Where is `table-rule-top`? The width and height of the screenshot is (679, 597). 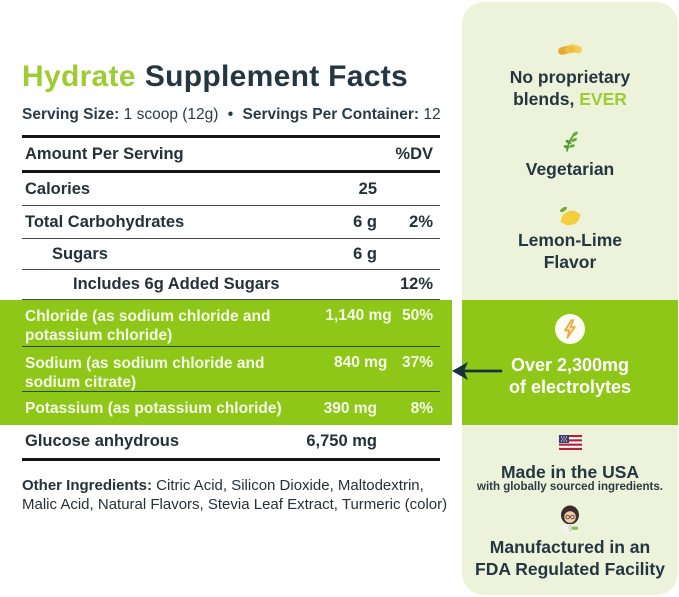
table-rule-top is located at coordinates (231, 136).